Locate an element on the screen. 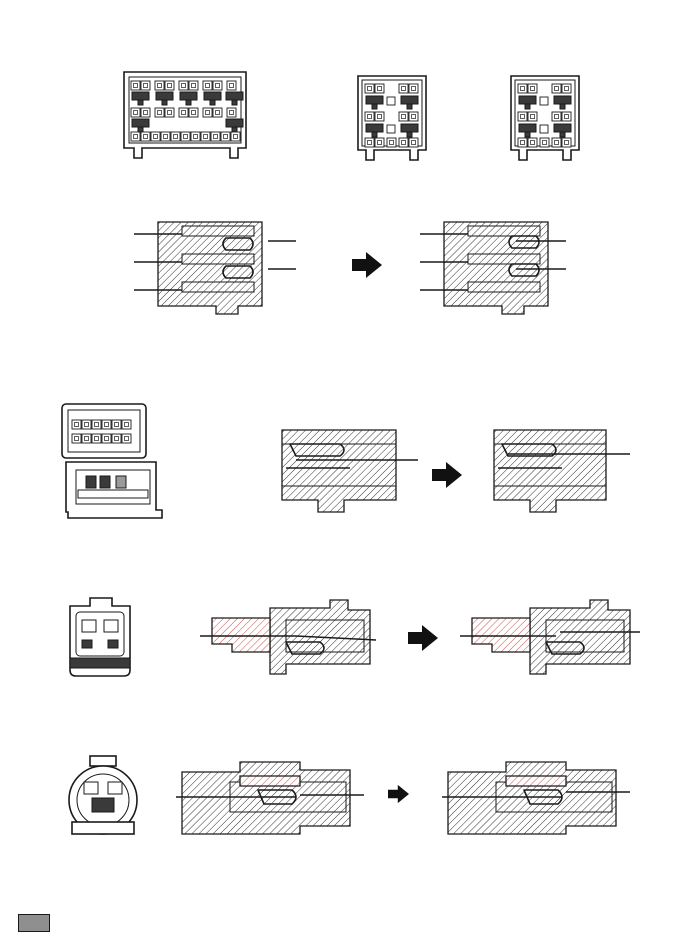  connector-front-view-small-b is located at coordinates (545, 118).